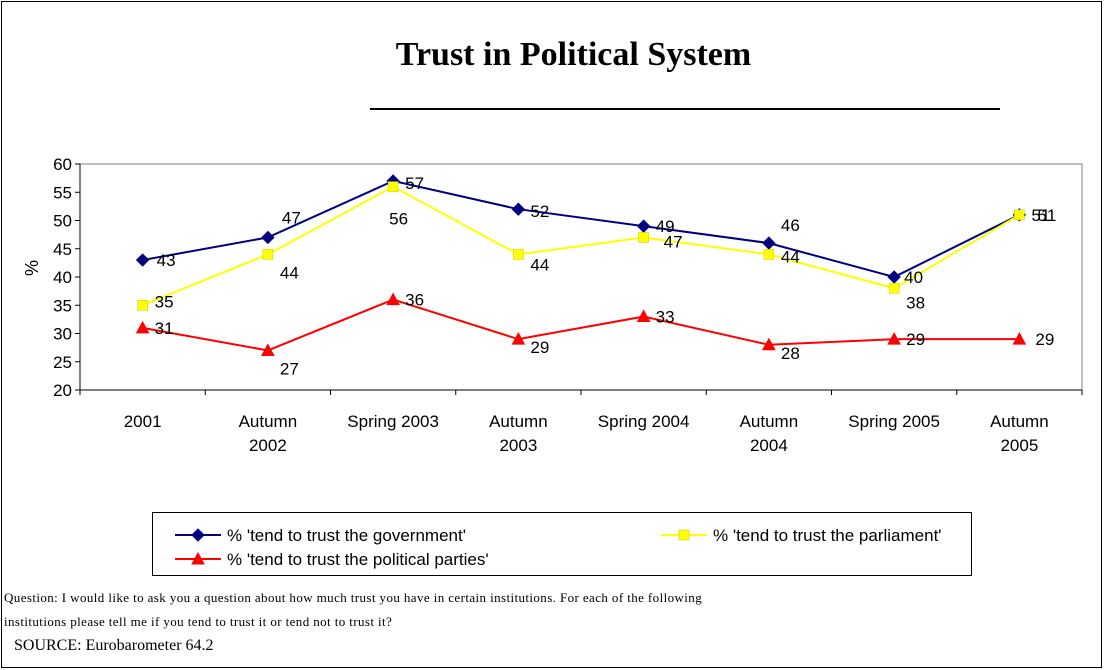 The height and width of the screenshot is (670, 1104). Describe the element at coordinates (790, 225) in the screenshot. I see `data-label: 46` at that location.